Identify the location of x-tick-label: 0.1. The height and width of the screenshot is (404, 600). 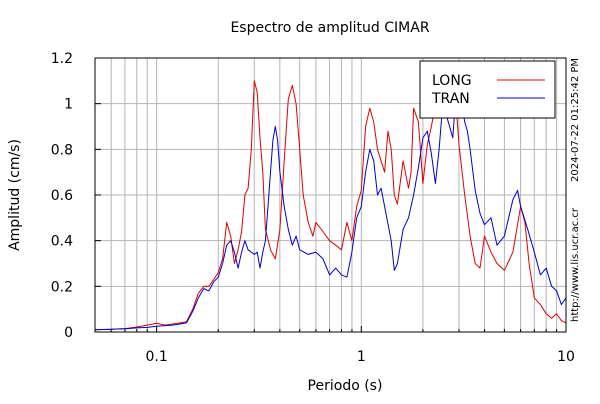
(156, 357).